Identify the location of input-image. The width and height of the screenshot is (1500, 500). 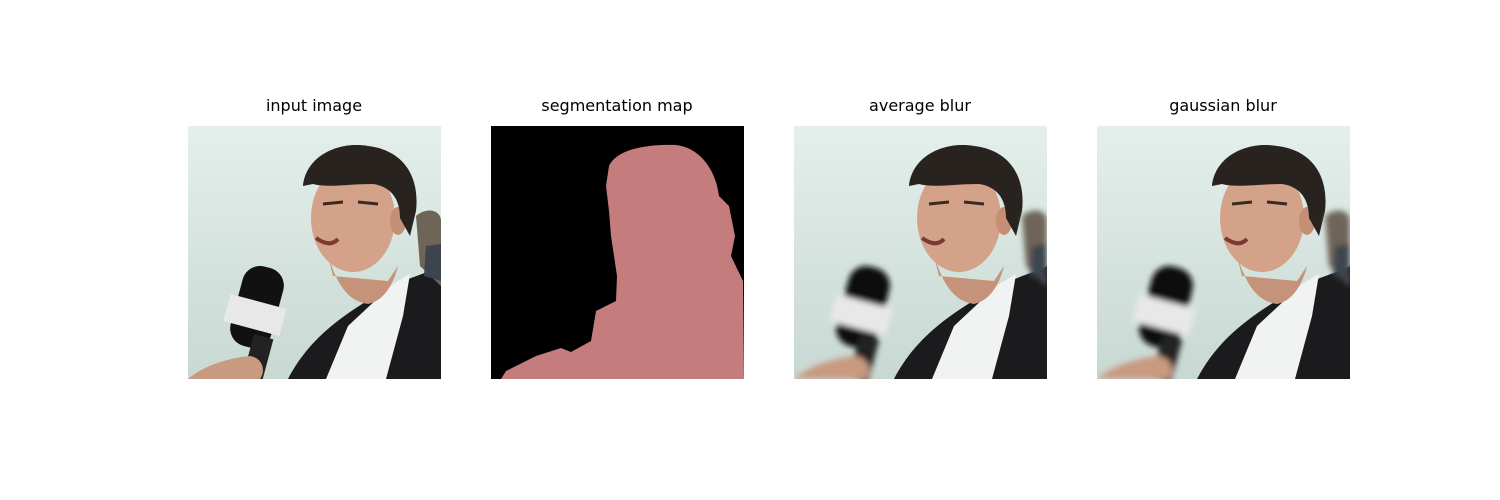
(314, 252).